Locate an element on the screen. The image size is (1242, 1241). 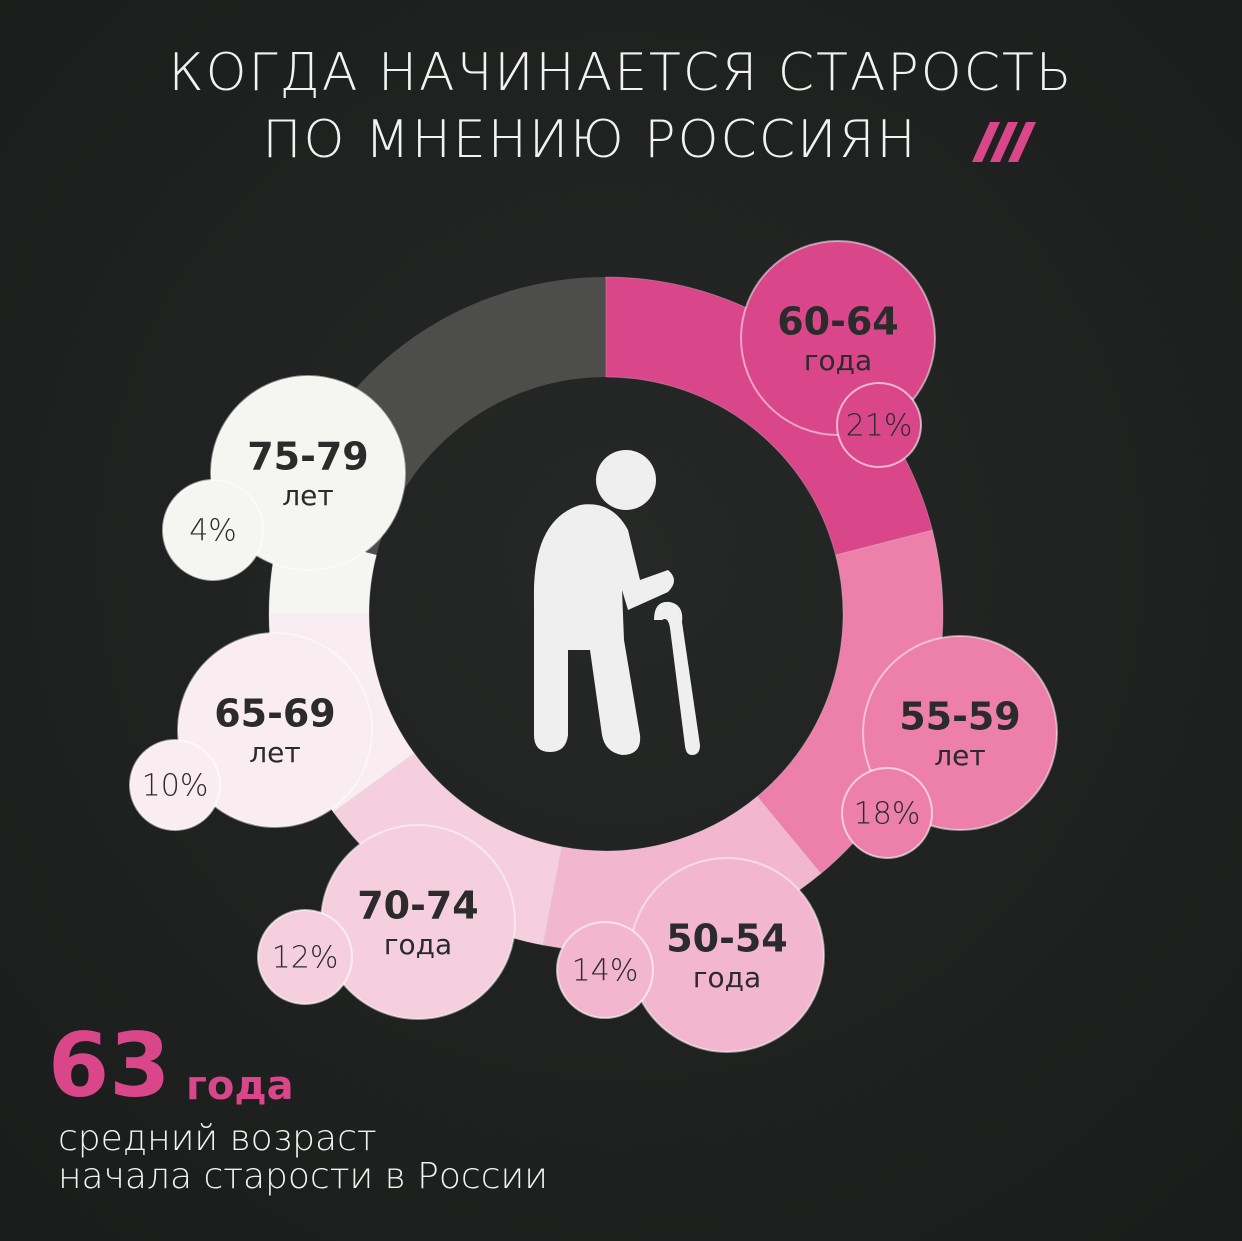
value-label: 21% is located at coordinates (879, 426).